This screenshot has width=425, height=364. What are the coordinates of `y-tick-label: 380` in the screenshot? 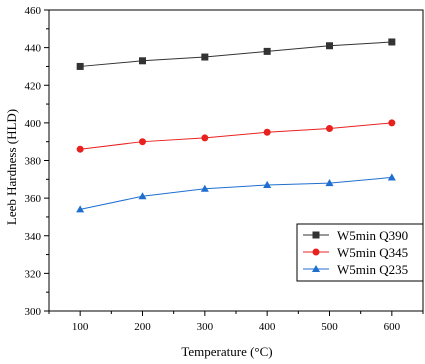 It's located at (33, 162).